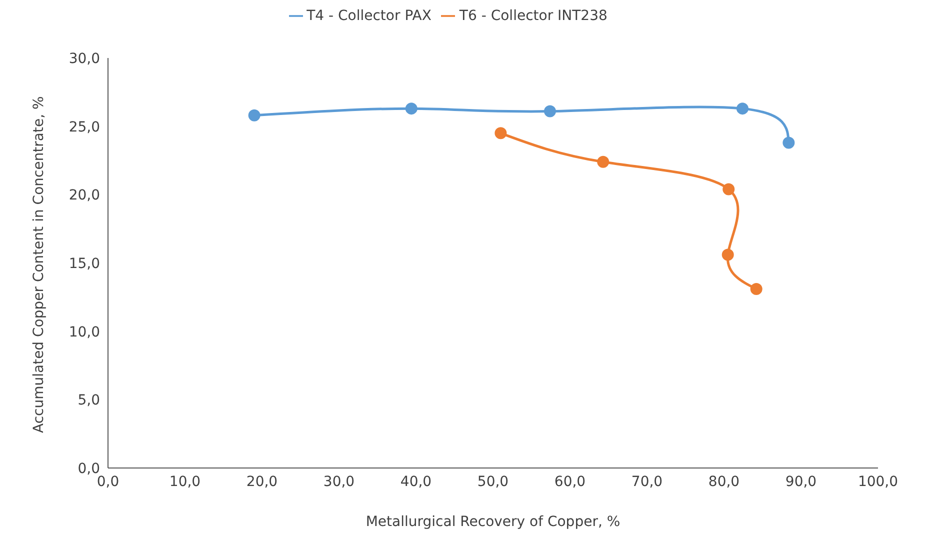 The image size is (930, 546). Describe the element at coordinates (878, 482) in the screenshot. I see `x-tick-label: 100,0` at that location.